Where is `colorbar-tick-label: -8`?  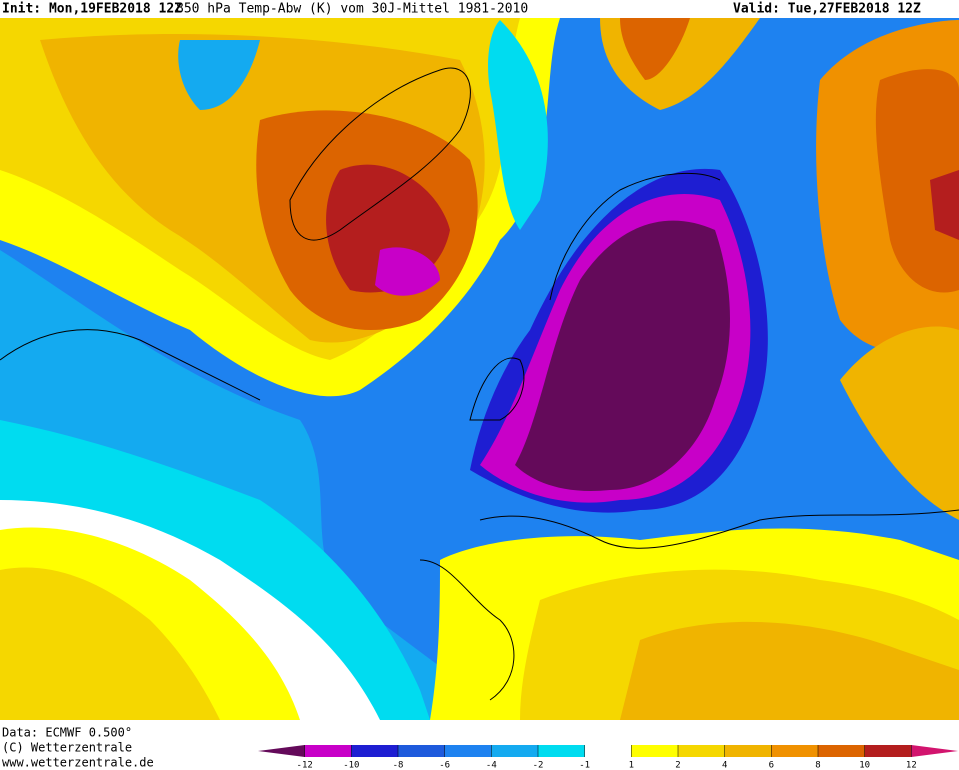 colorbar-tick-label: -8 is located at coordinates (398, 765).